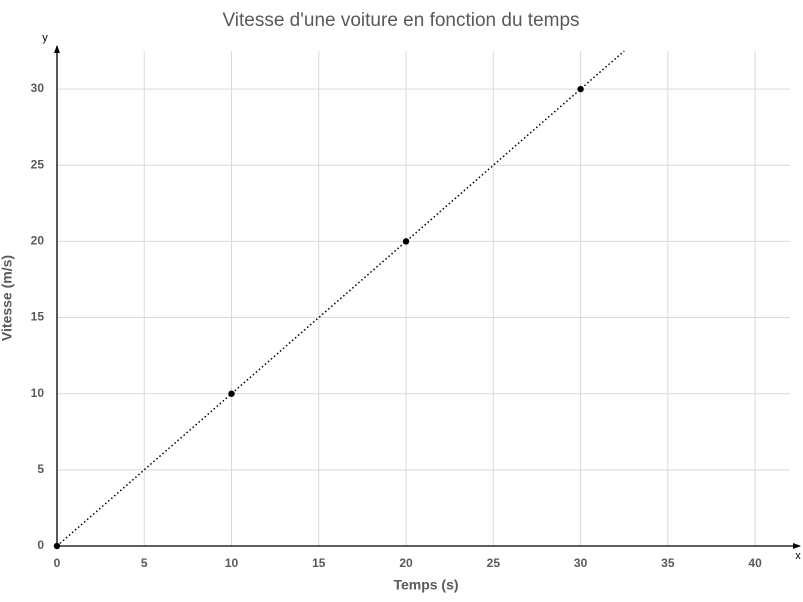 The image size is (803, 602). I want to click on x-tick-label: 20, so click(406, 563).